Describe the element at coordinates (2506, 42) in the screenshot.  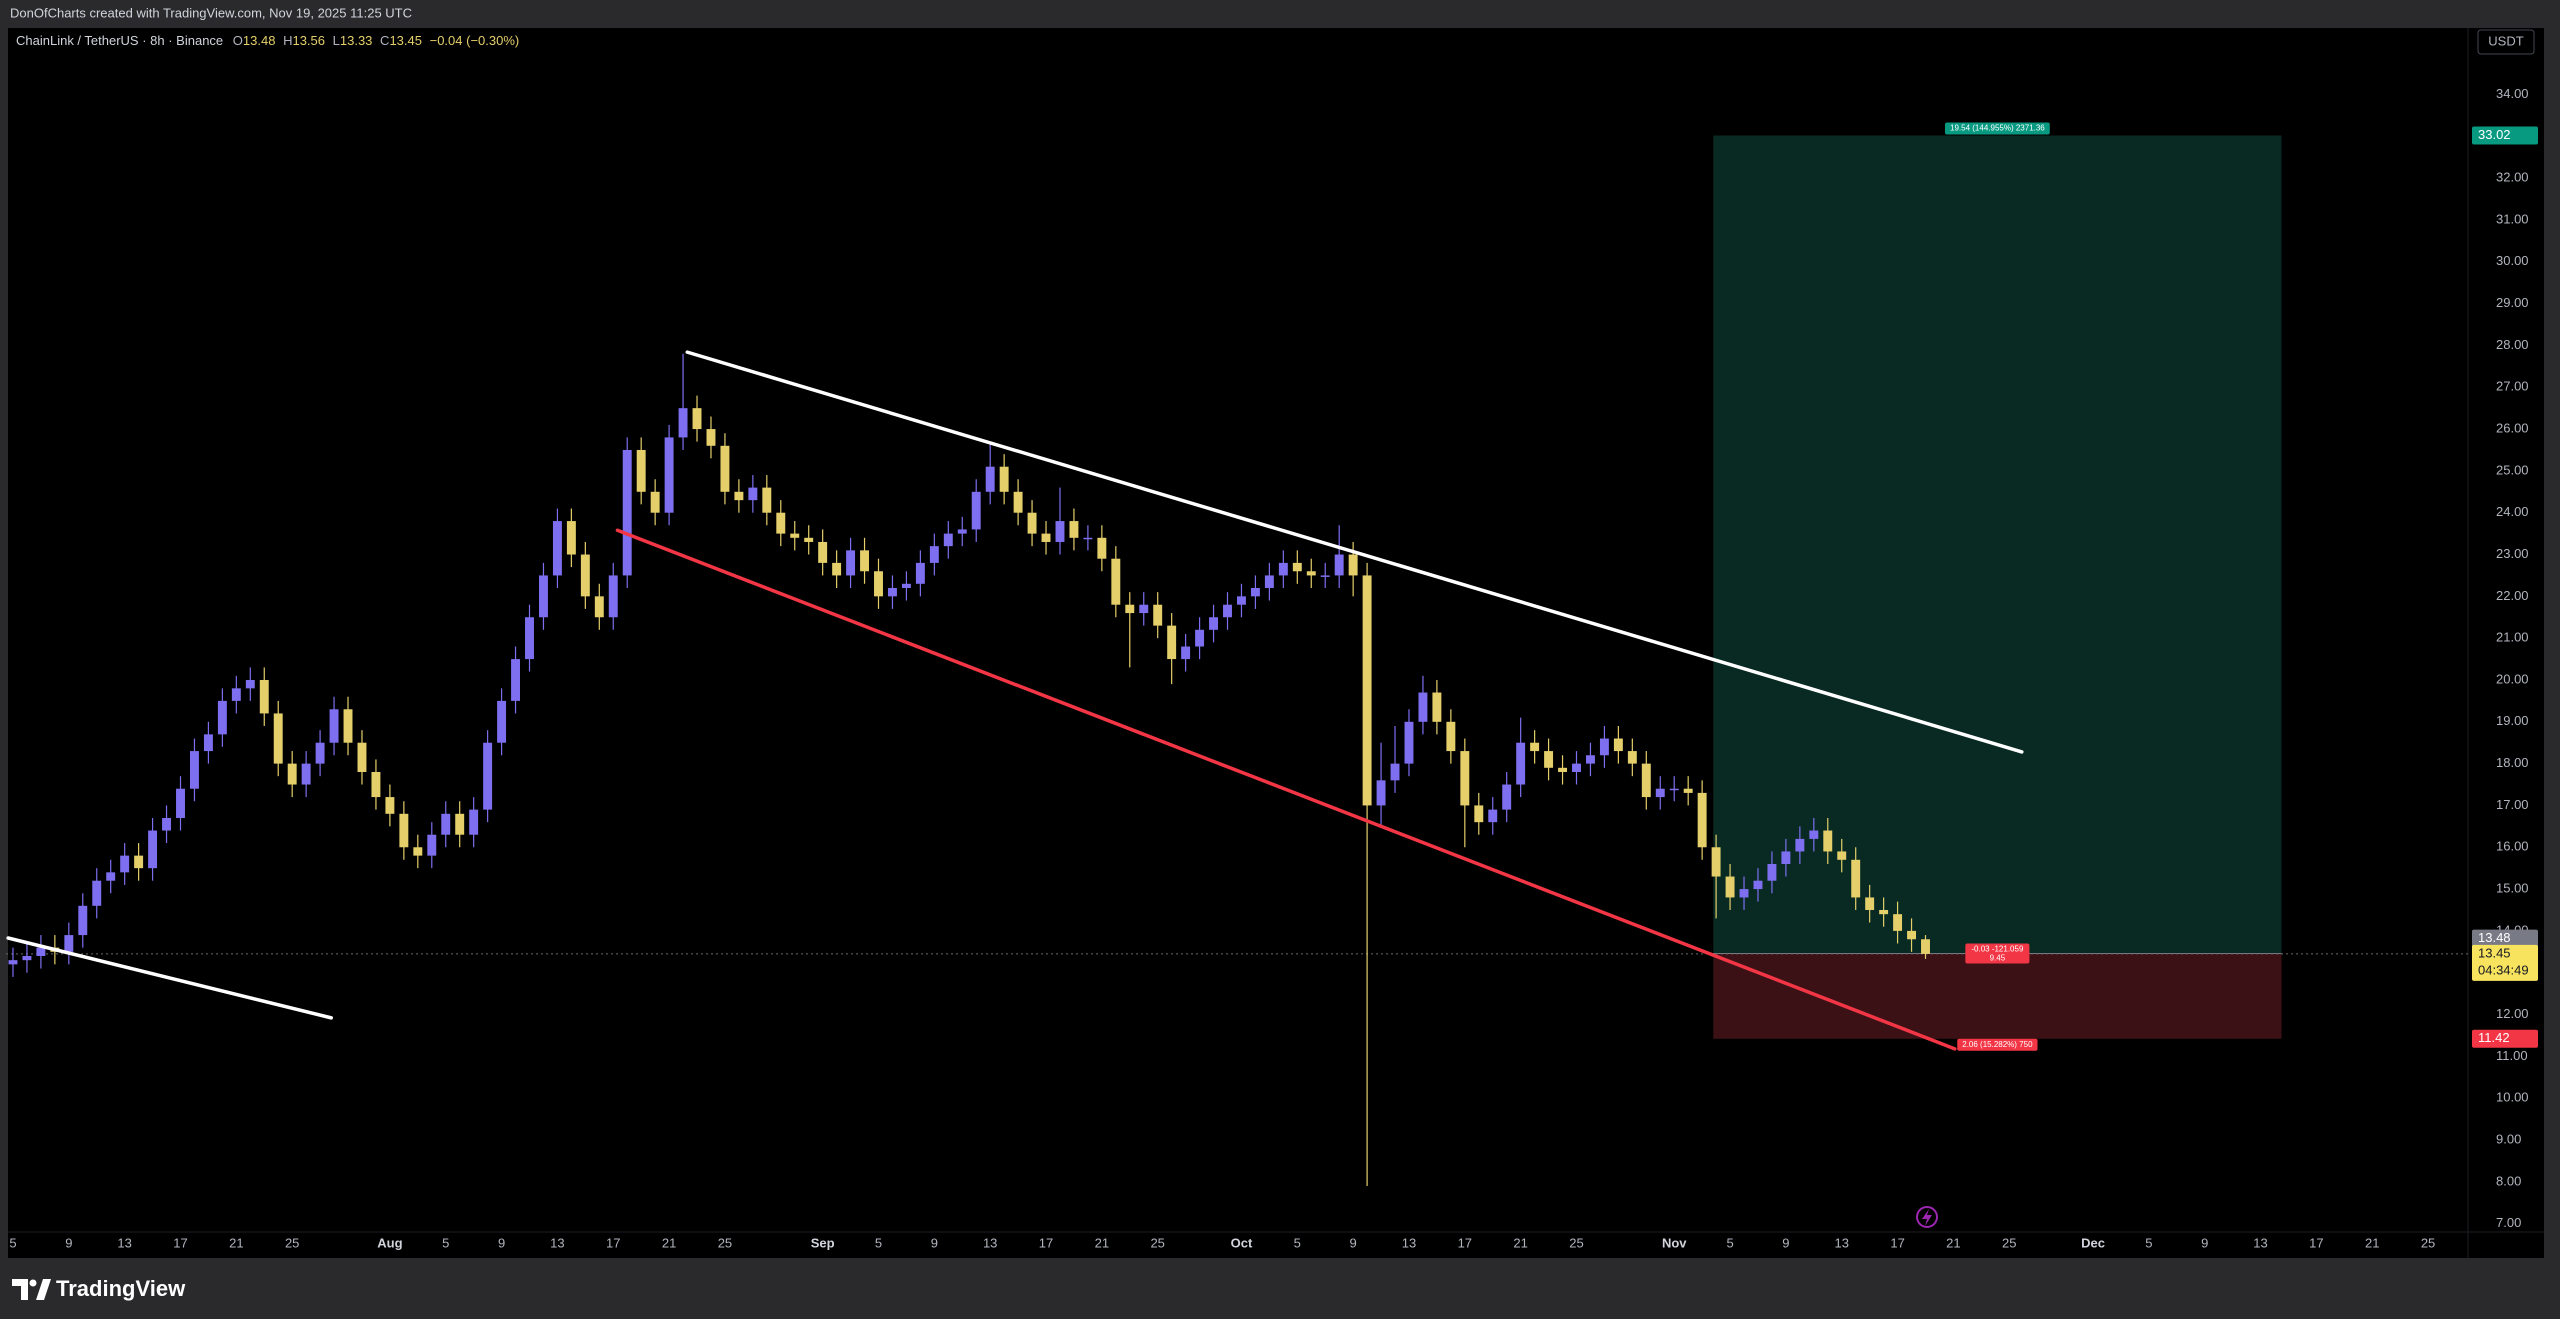
I see `currency-badge` at that location.